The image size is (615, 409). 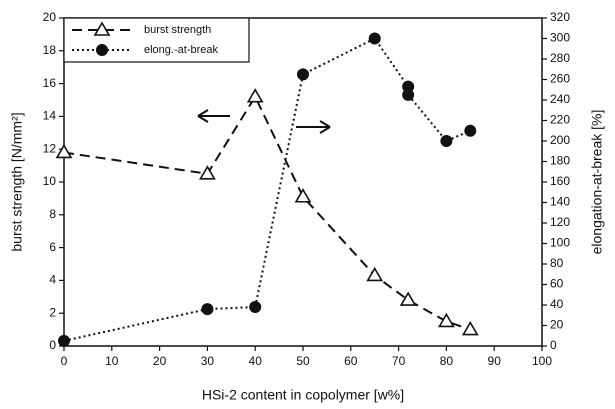 What do you see at coordinates (553, 345) in the screenshot?
I see `y2-tick-label: 0` at bounding box center [553, 345].